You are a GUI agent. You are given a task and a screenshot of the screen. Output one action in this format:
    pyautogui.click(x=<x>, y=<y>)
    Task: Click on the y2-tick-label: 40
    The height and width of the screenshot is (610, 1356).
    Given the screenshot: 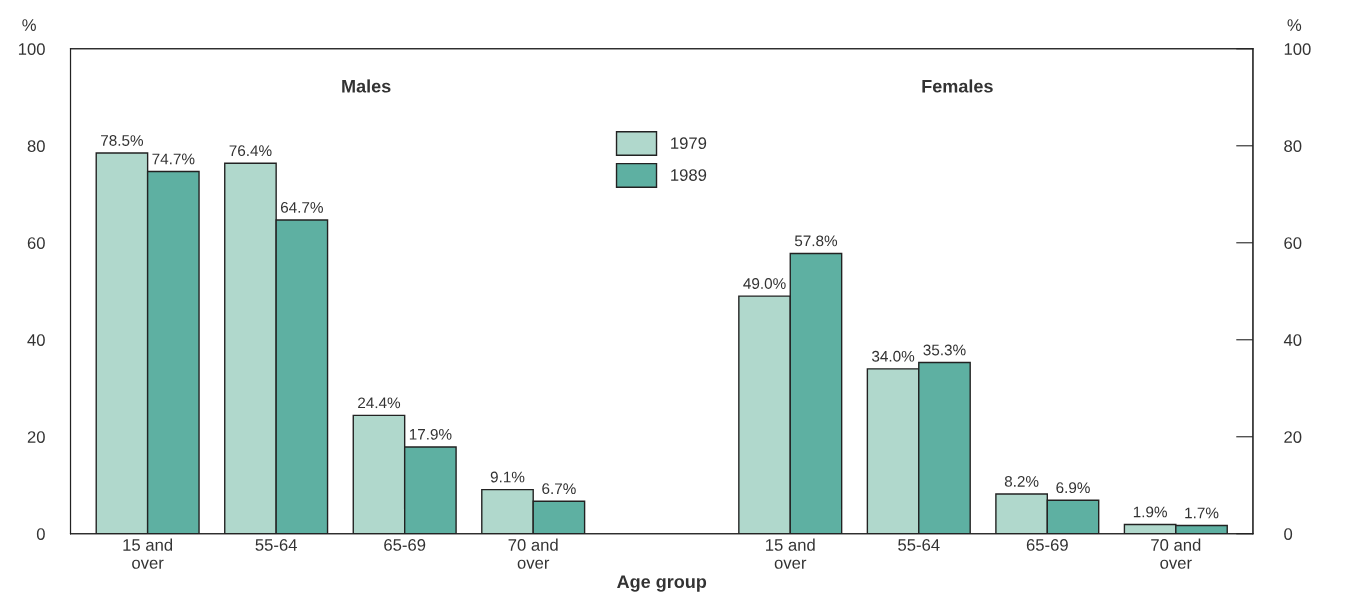 What is the action you would take?
    pyautogui.click(x=1292, y=340)
    